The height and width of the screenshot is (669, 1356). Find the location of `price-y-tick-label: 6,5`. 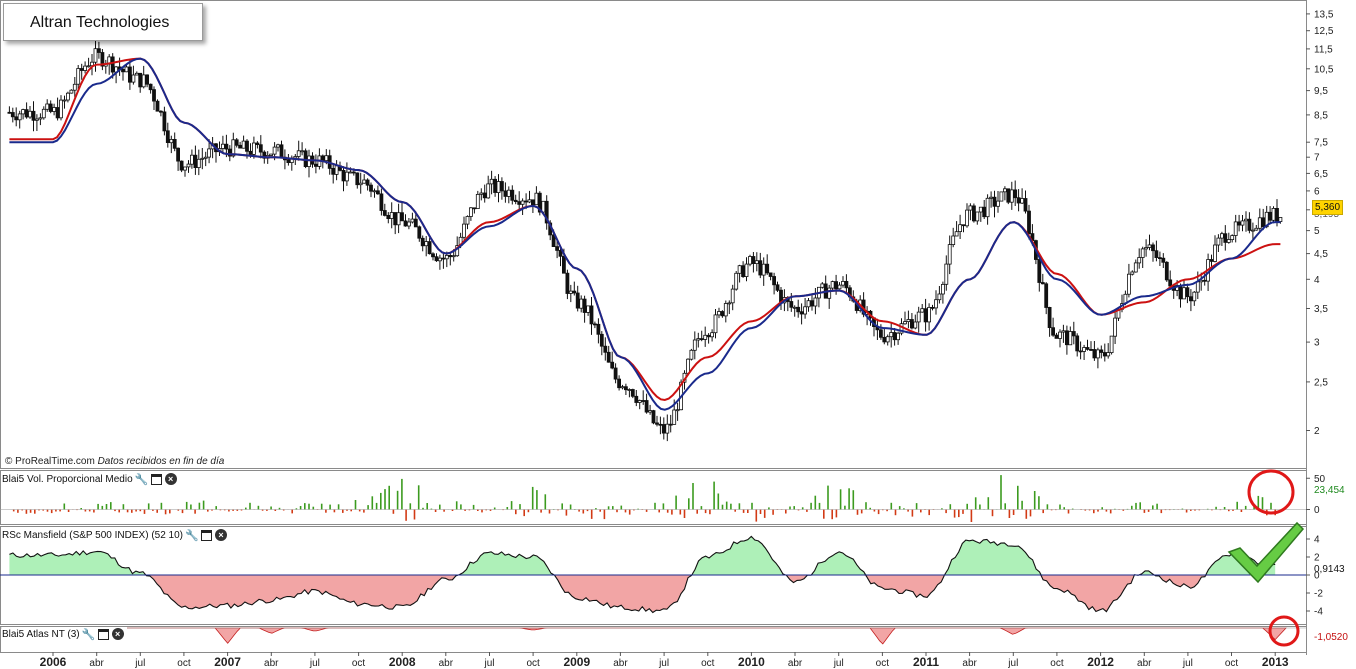

price-y-tick-label: 6,5 is located at coordinates (1321, 174).